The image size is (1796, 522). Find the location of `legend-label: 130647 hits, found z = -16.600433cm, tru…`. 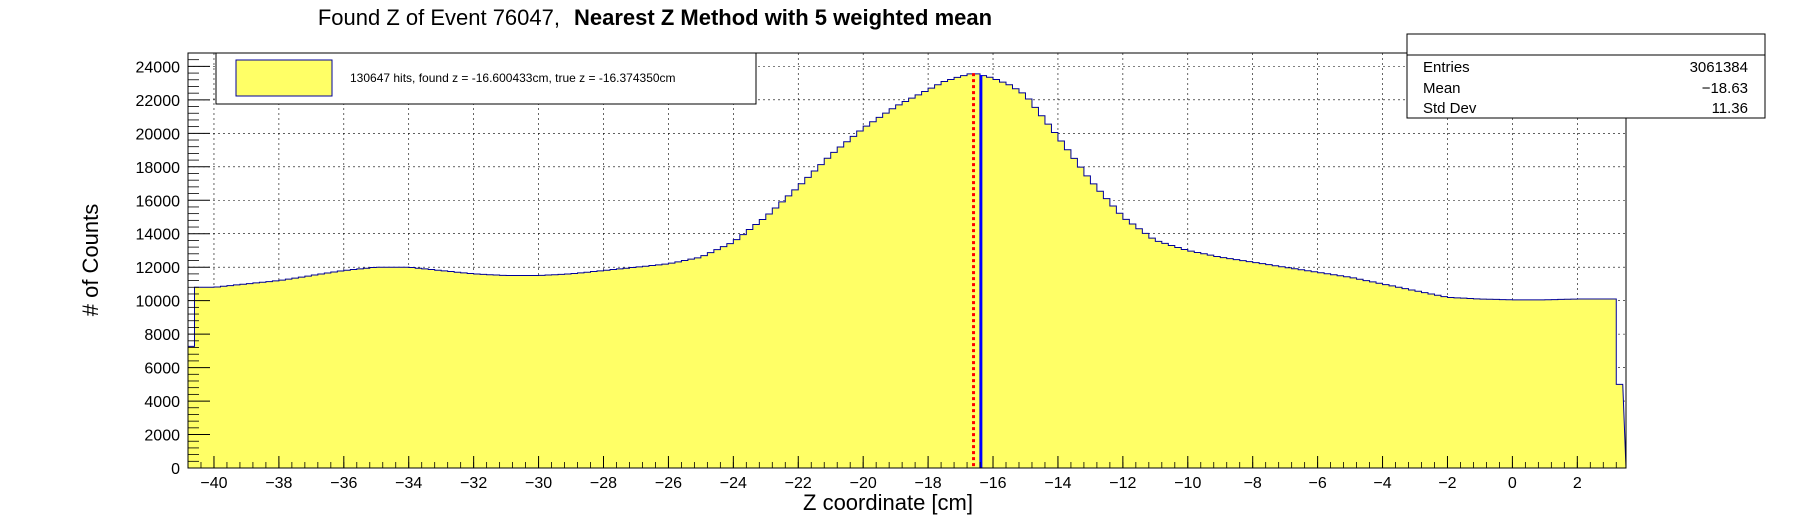

legend-label: 130647 hits, found z = -16.600433cm, tru… is located at coordinates (513, 78).